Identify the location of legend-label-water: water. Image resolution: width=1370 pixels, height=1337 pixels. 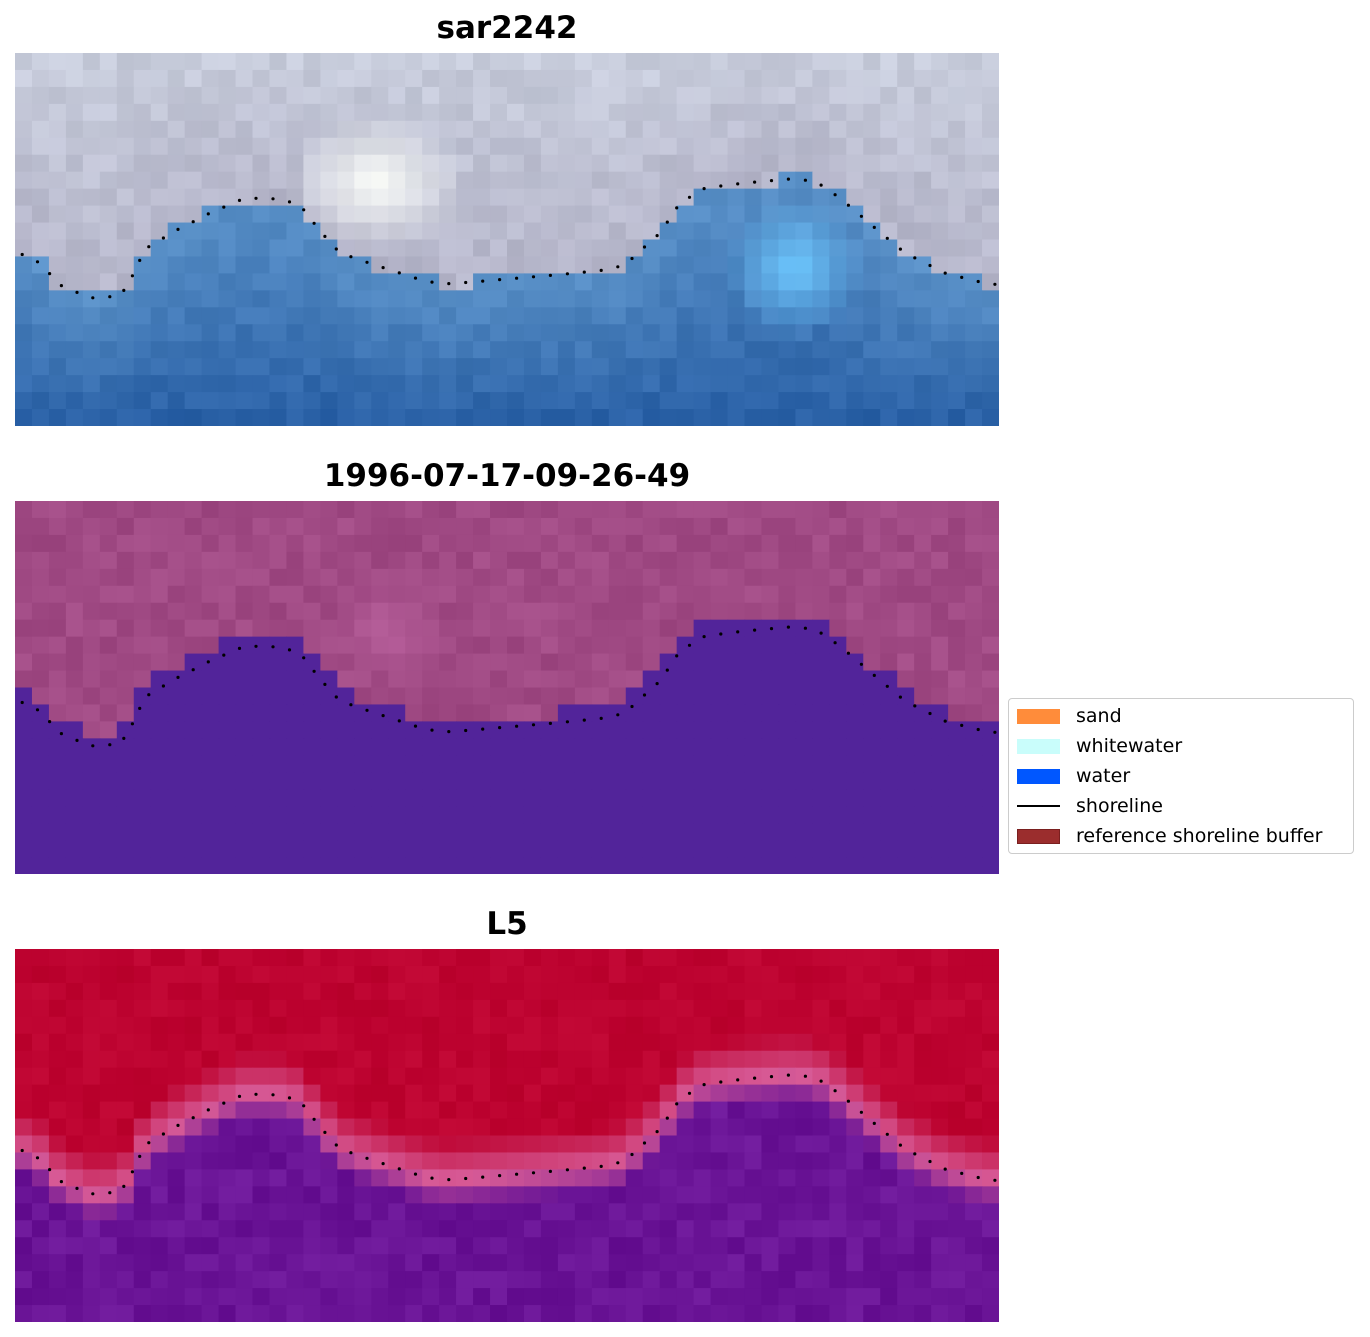
(1103, 776).